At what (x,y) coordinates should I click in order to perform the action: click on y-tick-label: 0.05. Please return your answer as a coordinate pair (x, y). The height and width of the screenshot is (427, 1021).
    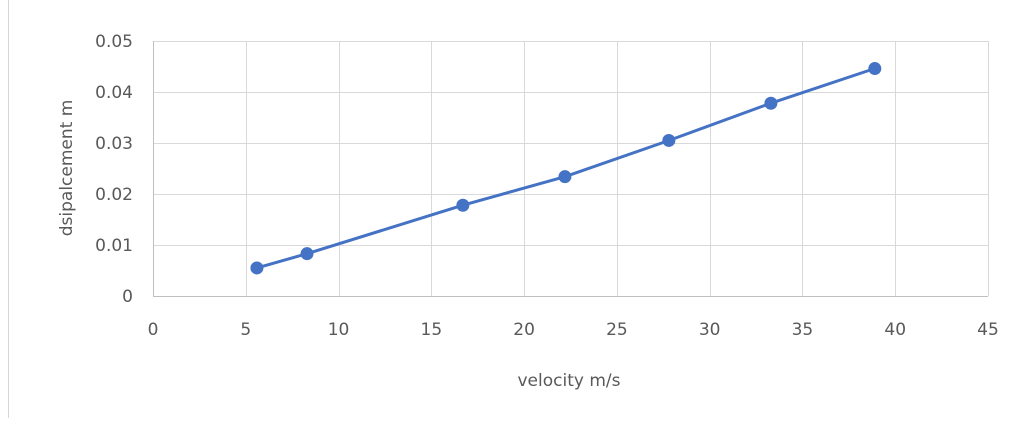
    Looking at the image, I should click on (114, 42).